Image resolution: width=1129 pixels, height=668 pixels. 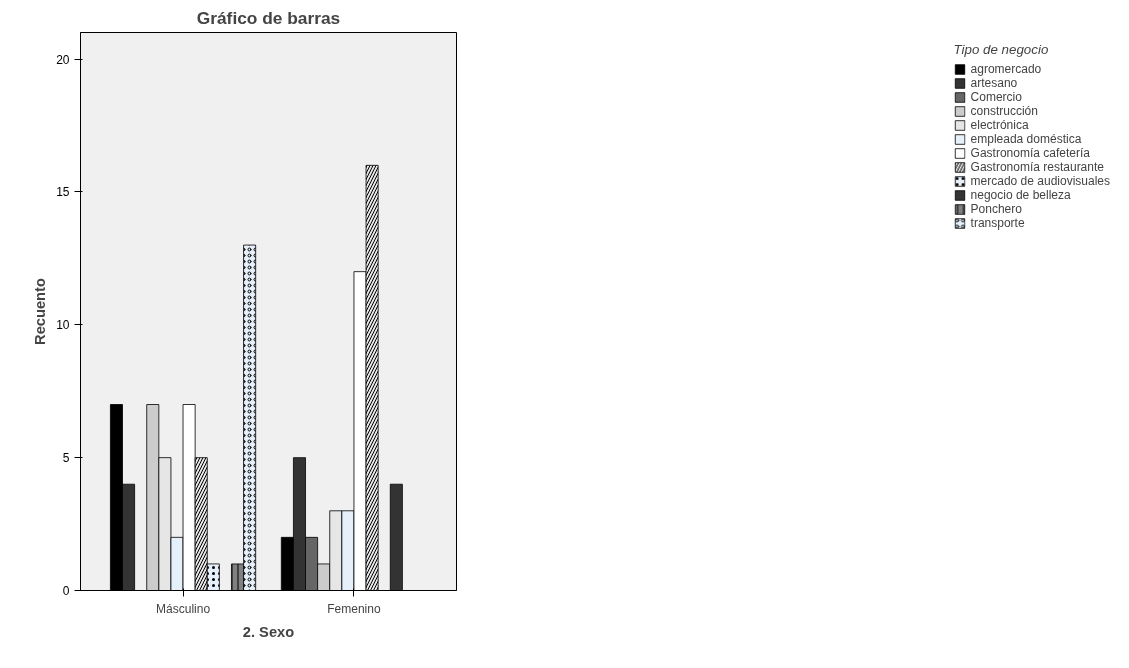 What do you see at coordinates (1020, 195) in the screenshot?
I see `legend-label: negocio de belleza` at bounding box center [1020, 195].